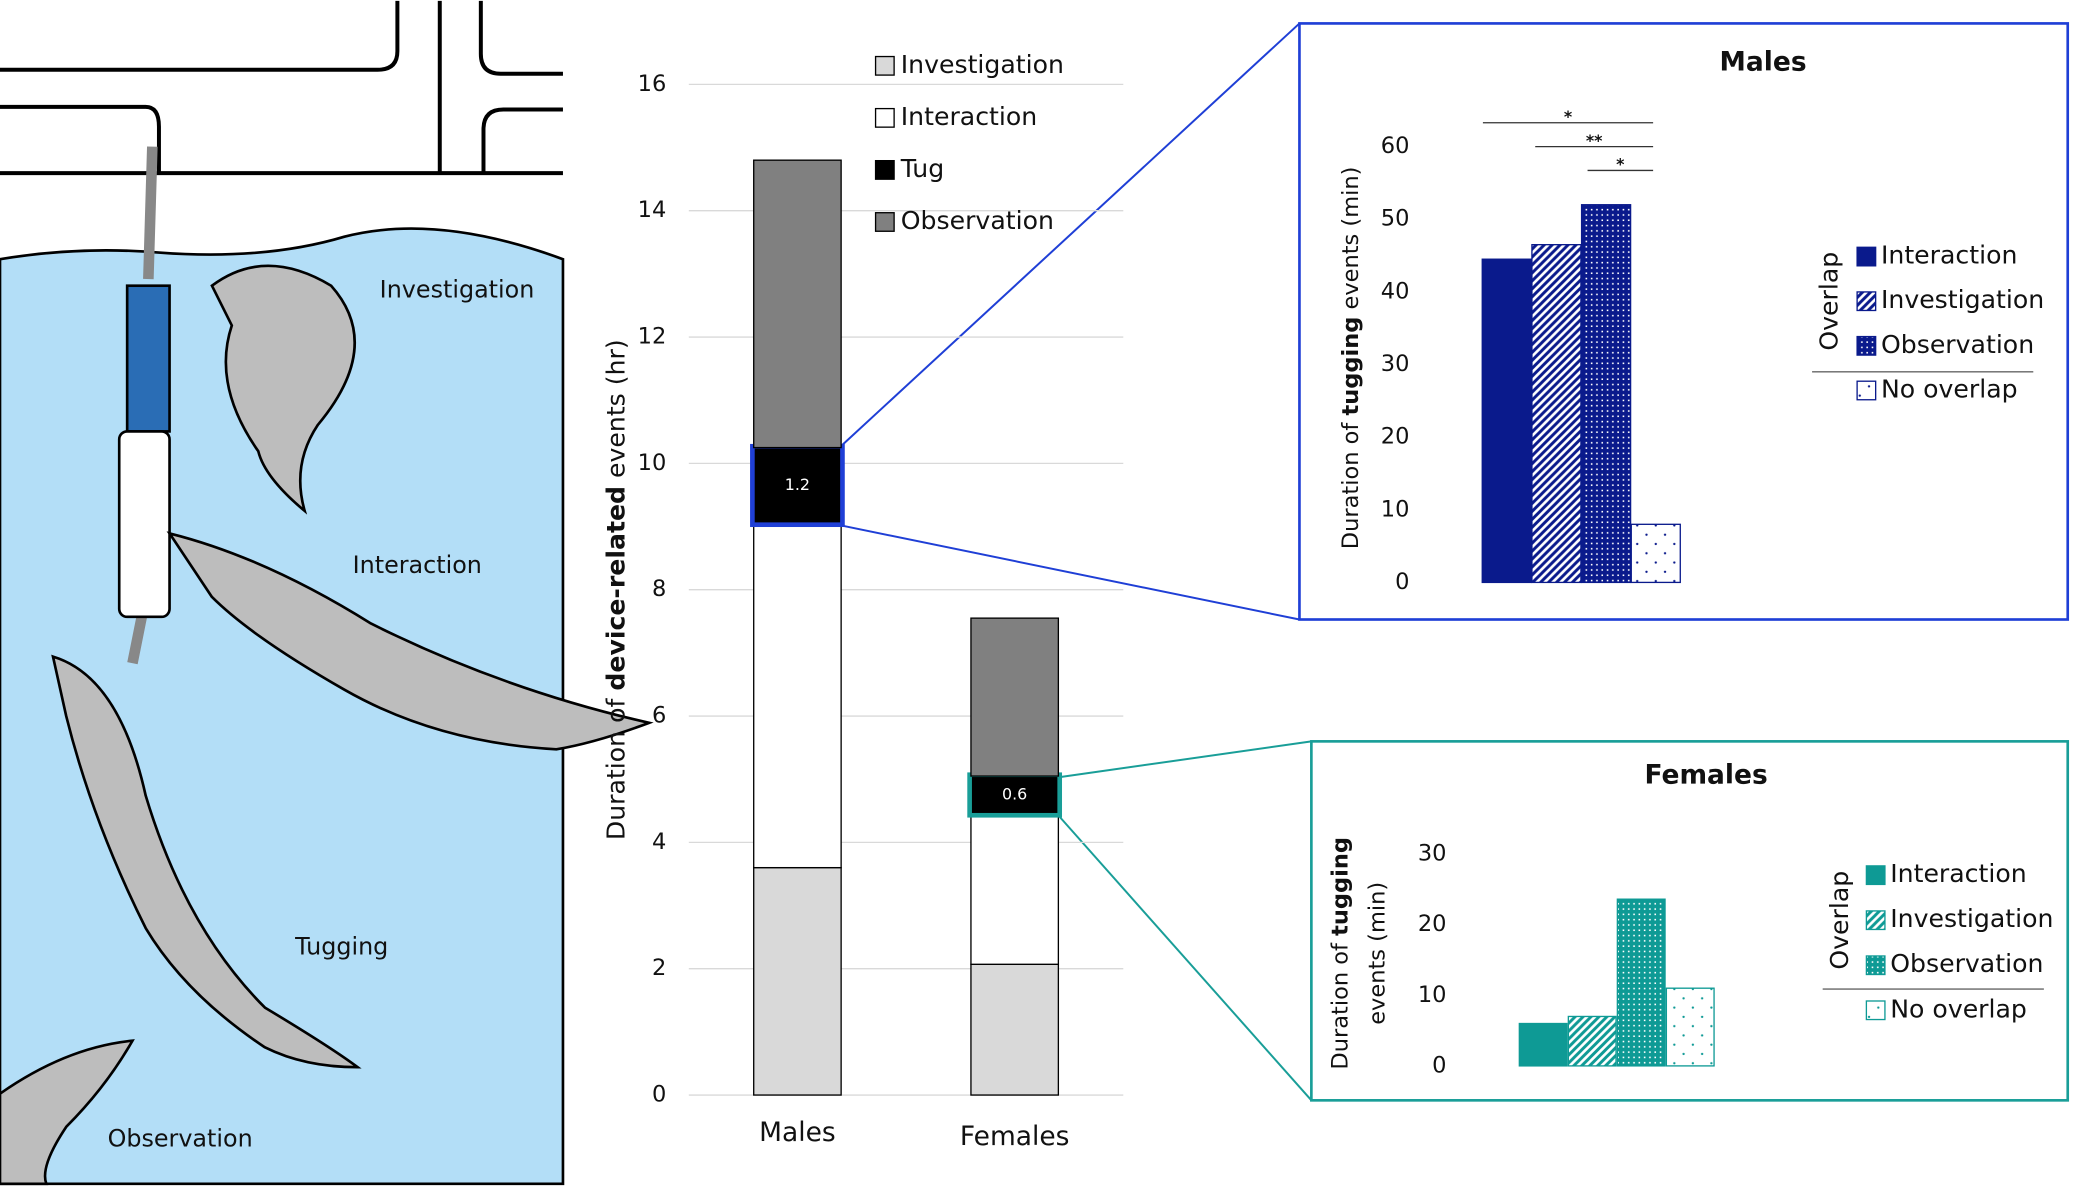  Describe the element at coordinates (659, 589) in the screenshot. I see `y-tick-label: 8` at that location.